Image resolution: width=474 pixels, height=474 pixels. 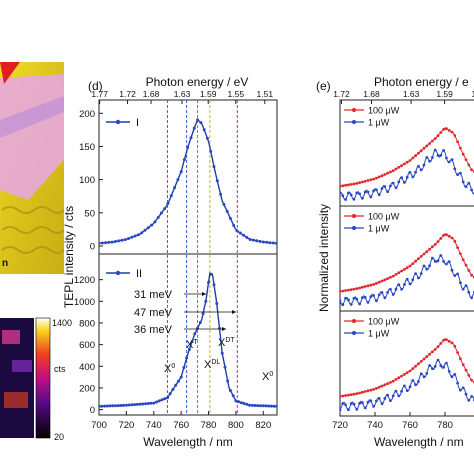 What do you see at coordinates (87, 323) in the screenshot?
I see `ytick-lower-label: 800` at bounding box center [87, 323].